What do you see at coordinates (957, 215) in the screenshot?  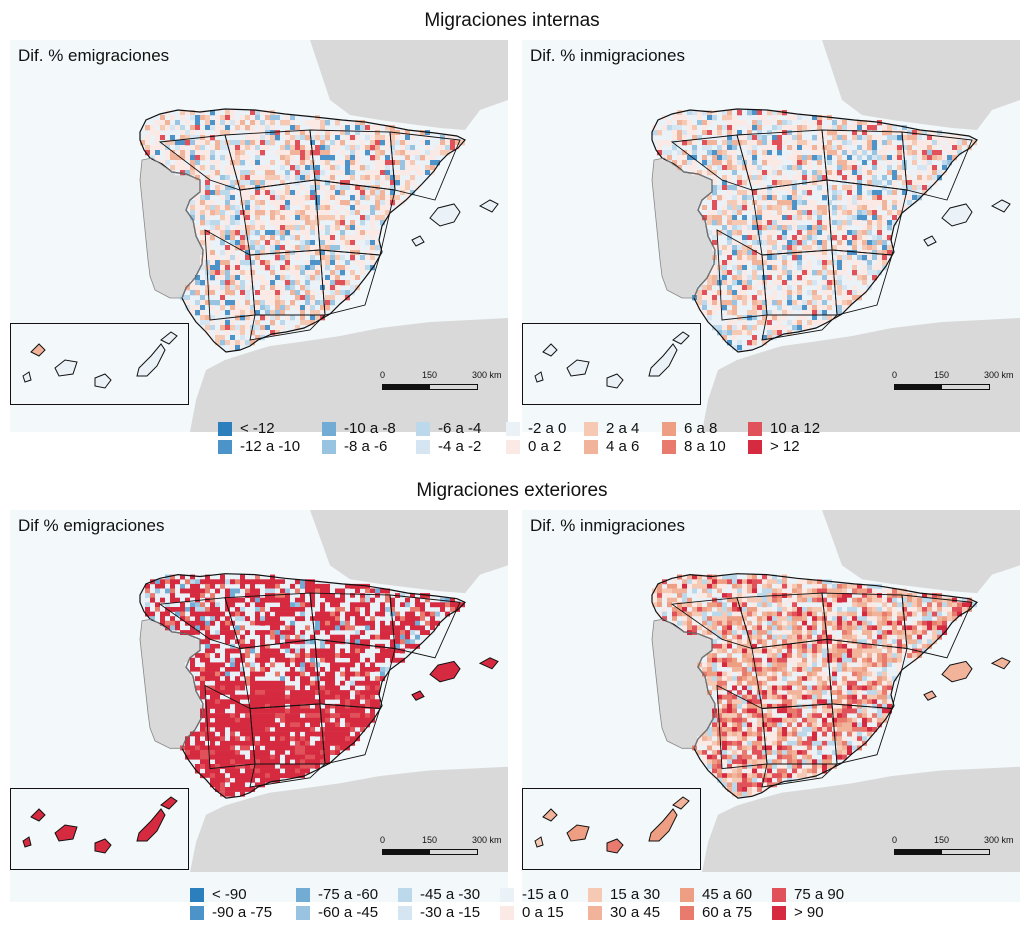 I see `balearic-island` at bounding box center [957, 215].